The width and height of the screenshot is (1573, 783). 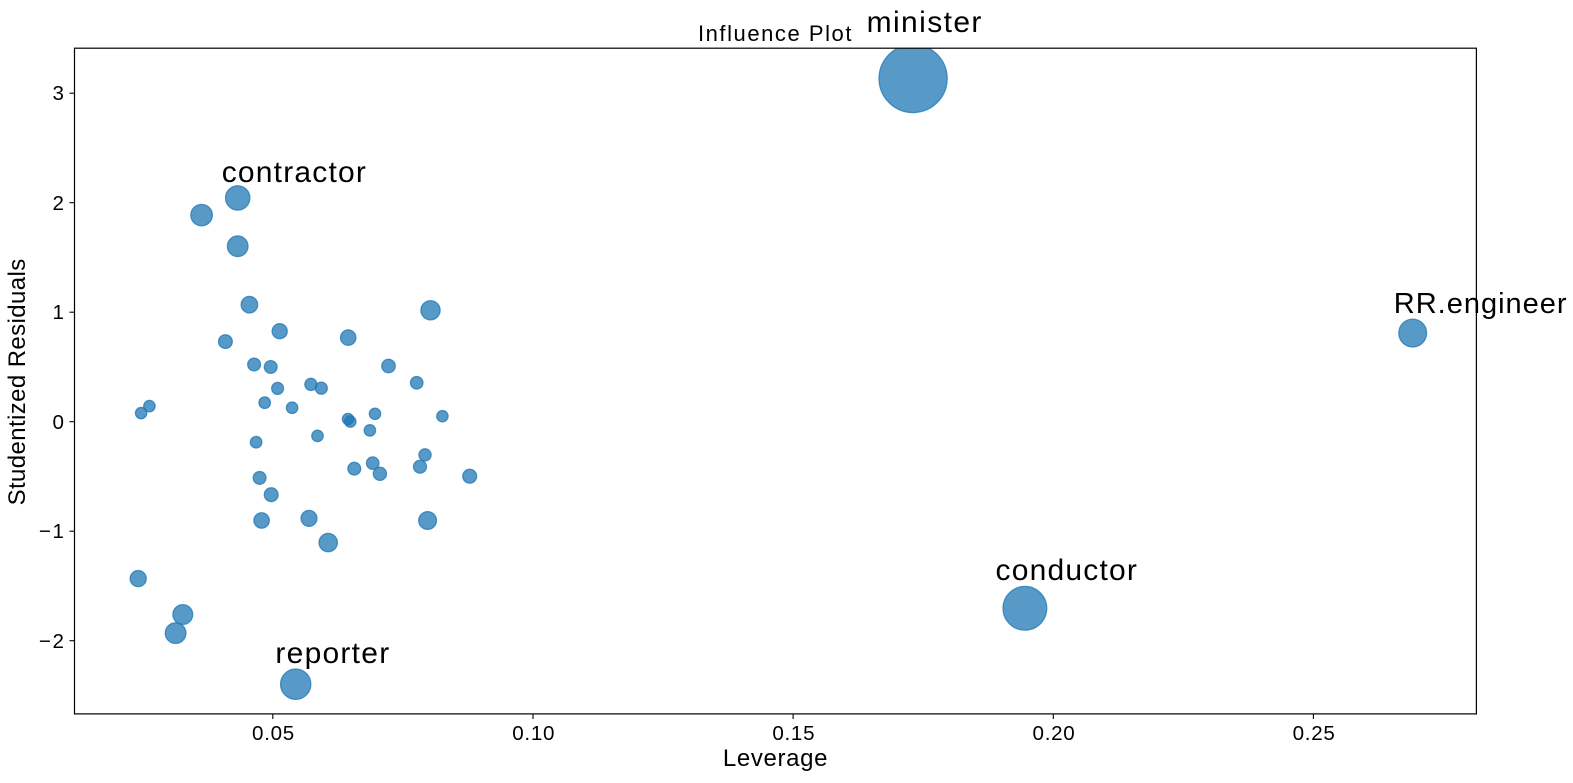 I want to click on svg-text: Influence Plot, so click(x=775, y=33).